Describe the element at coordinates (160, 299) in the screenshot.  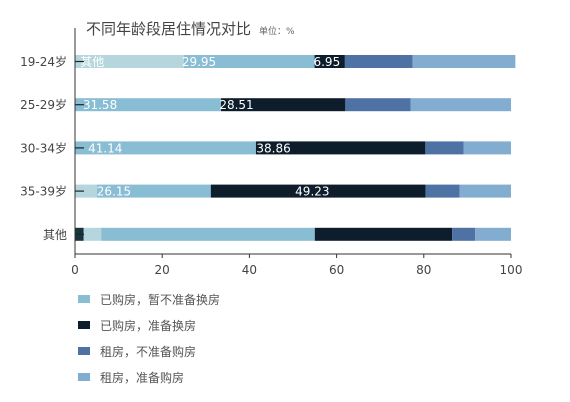
I see `legend-label: 已购房，暂不准备换房` at that location.